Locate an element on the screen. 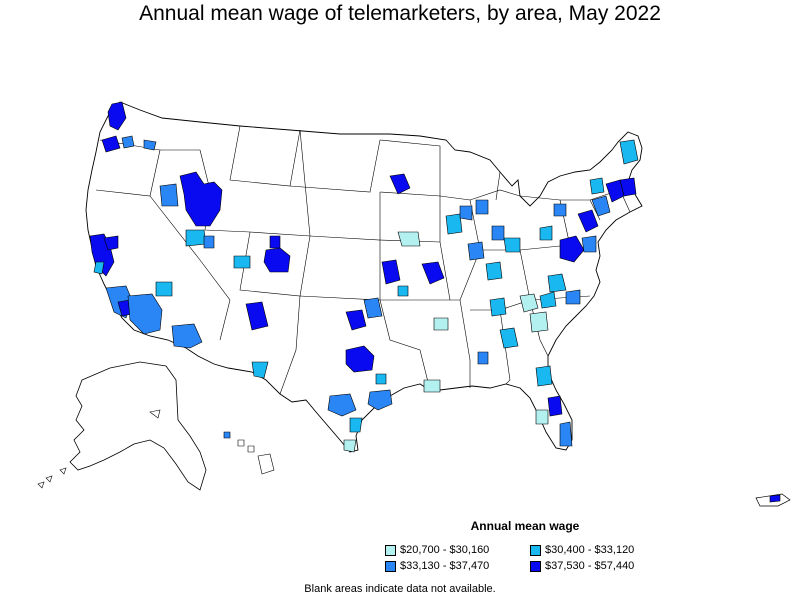 The width and height of the screenshot is (800, 600). alaska-outline is located at coordinates (138, 426).